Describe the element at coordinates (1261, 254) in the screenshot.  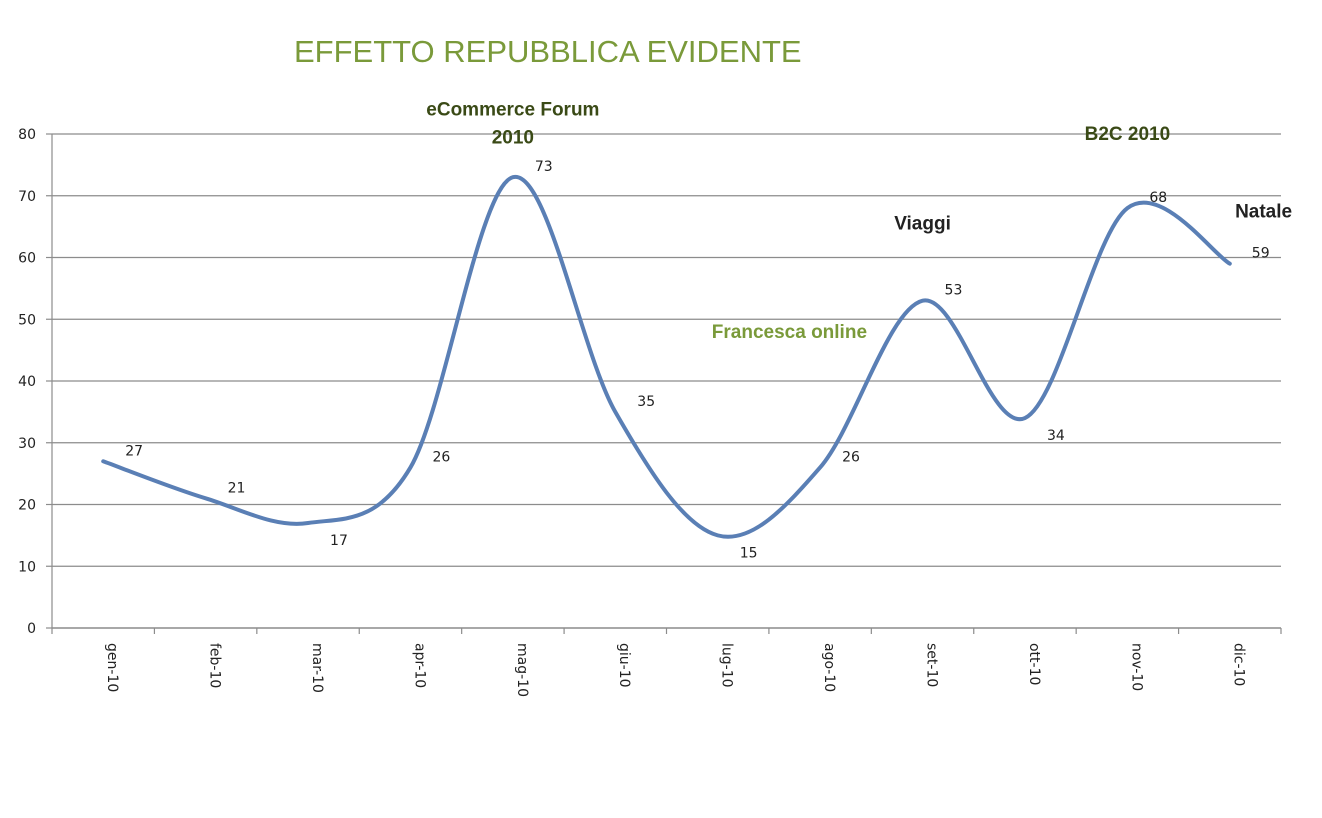
I see `data-label: 59` at that location.